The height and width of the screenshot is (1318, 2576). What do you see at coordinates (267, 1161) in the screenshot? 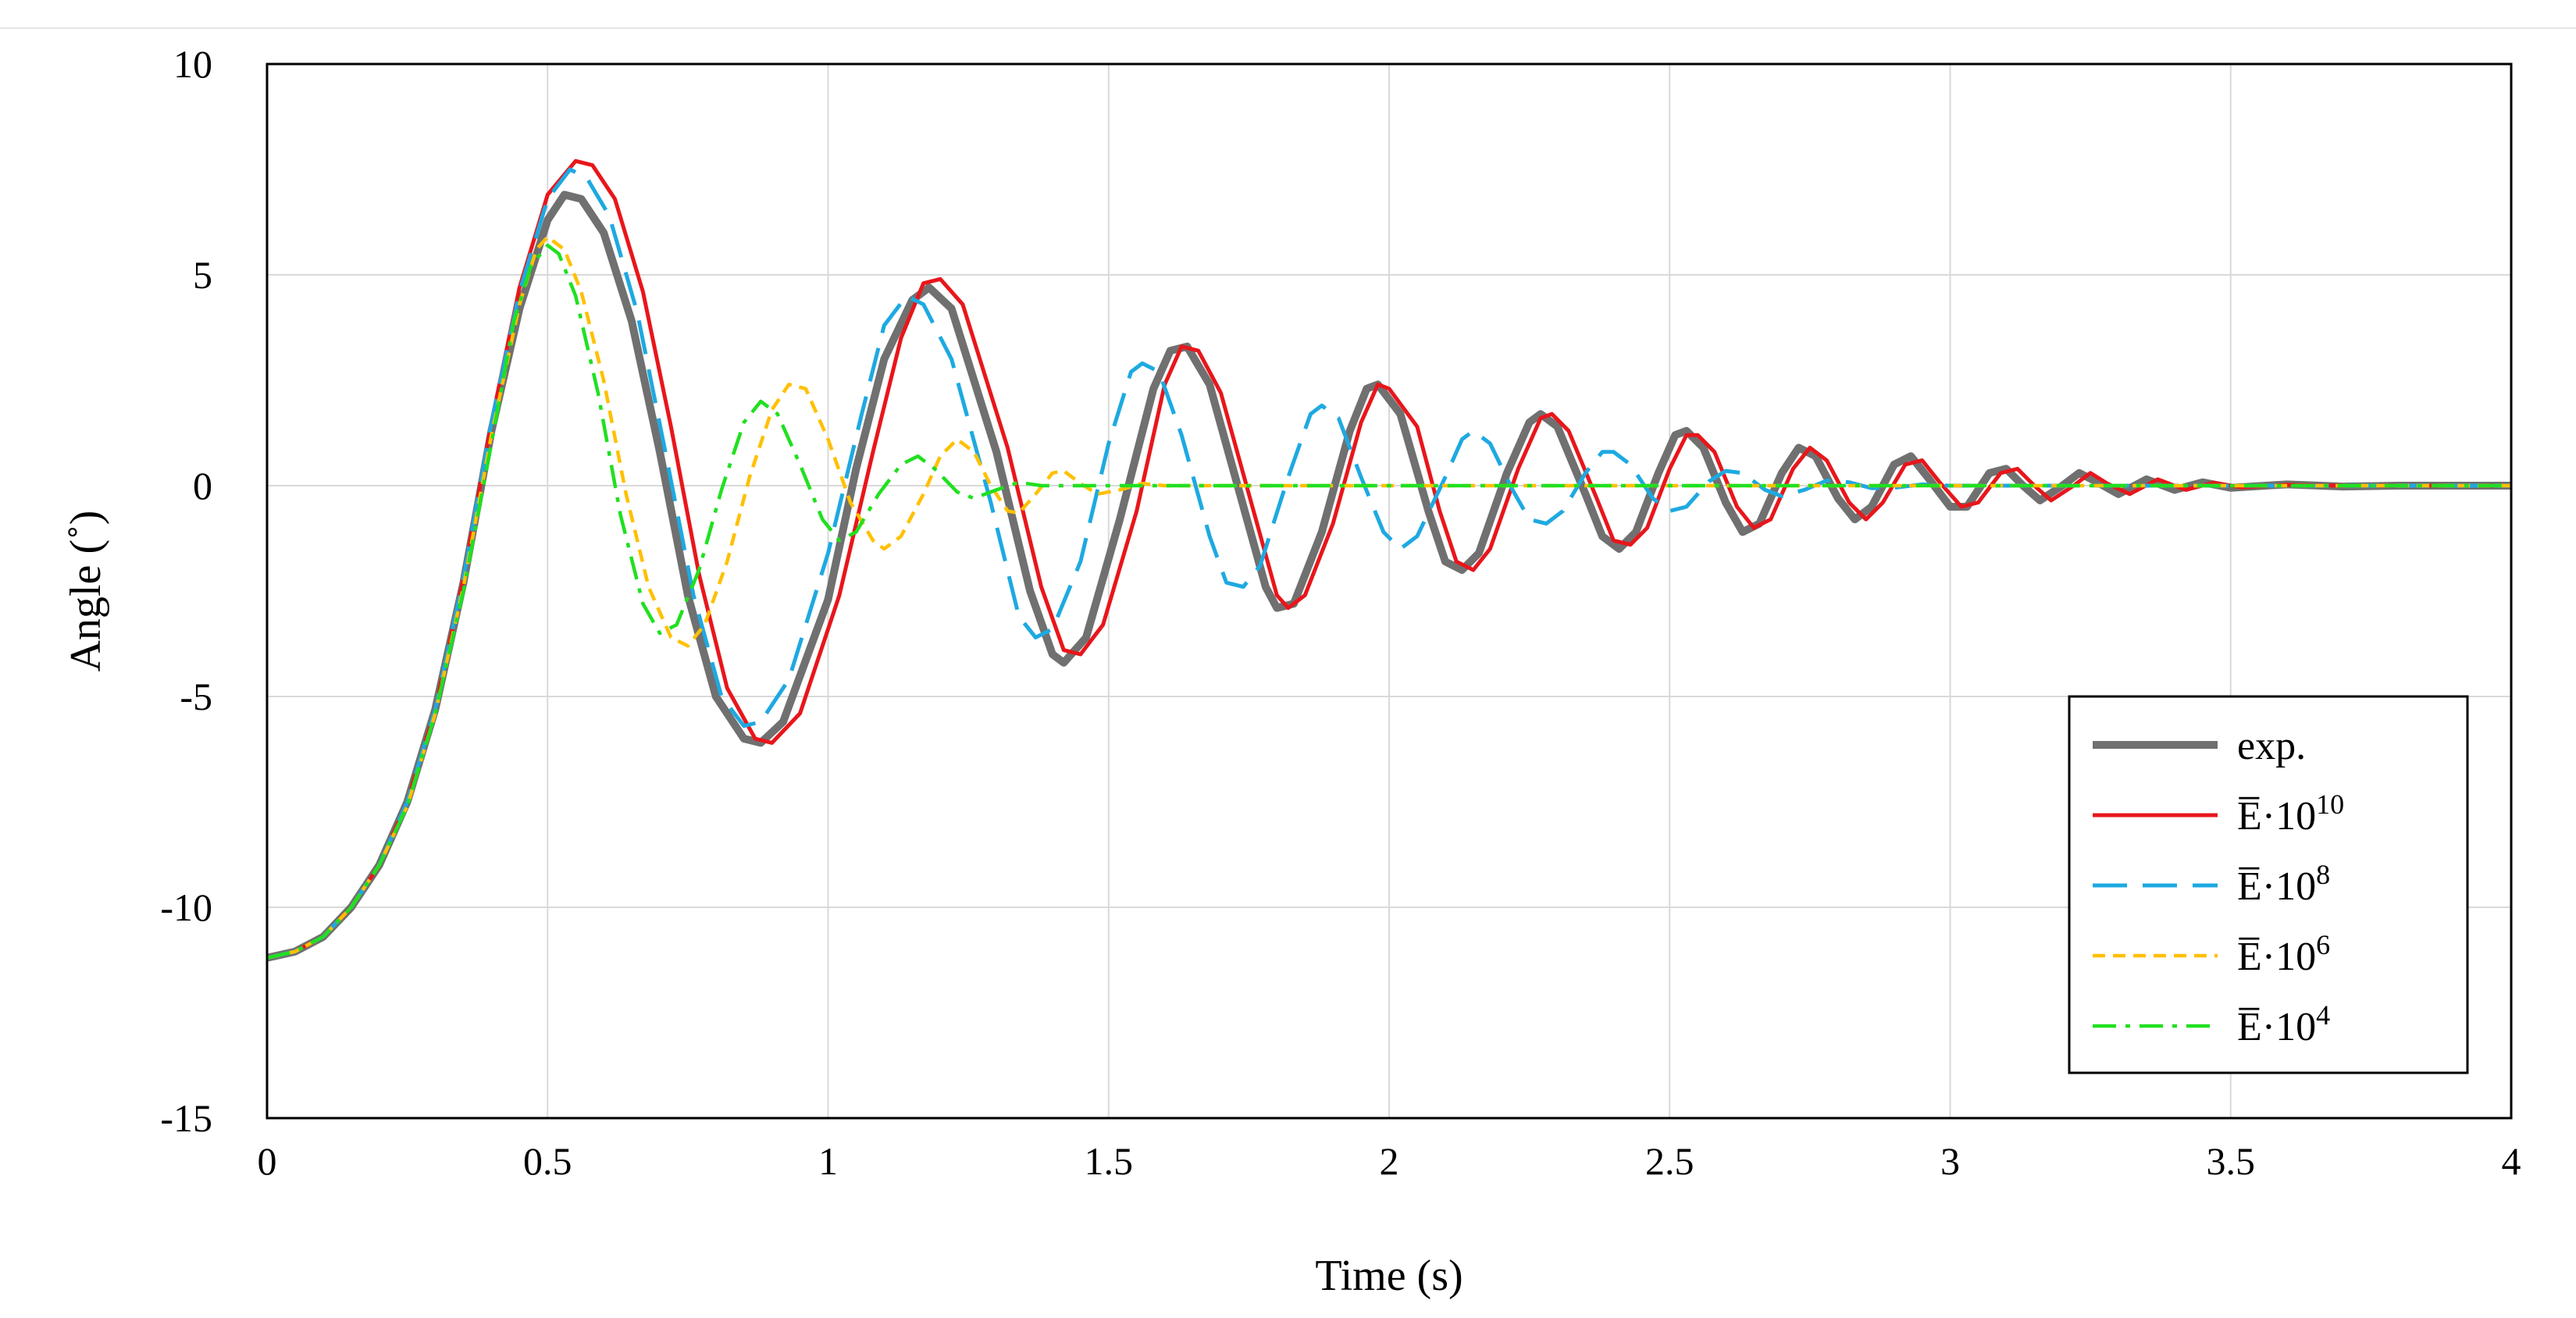
I see `x-tick-label: 0` at bounding box center [267, 1161].